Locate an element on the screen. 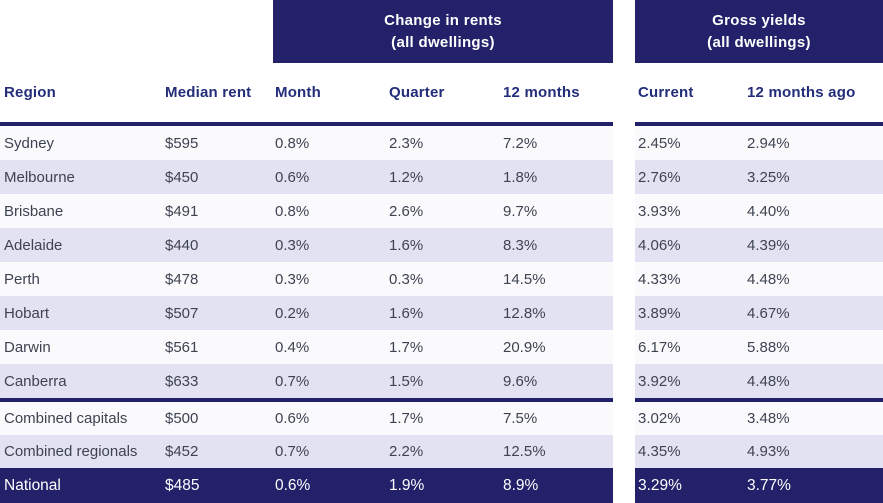 This screenshot has height=503, width=883. cell-month: 0.4% is located at coordinates (292, 347).